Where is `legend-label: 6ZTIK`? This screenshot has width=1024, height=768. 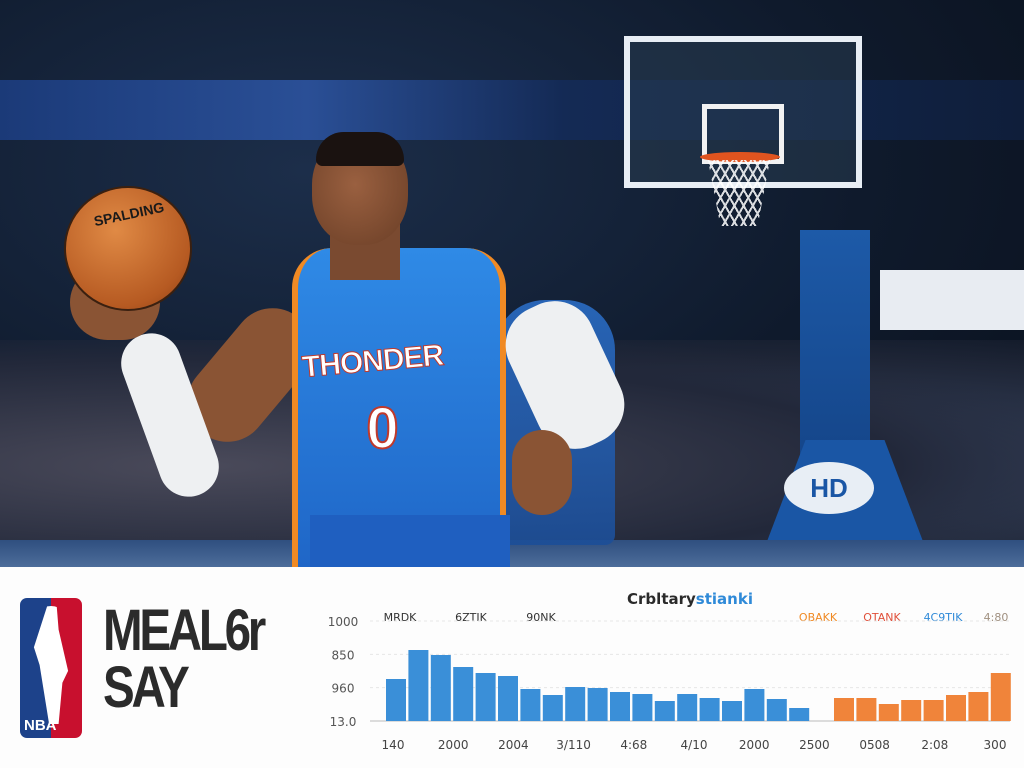
legend-label: 6ZTIK is located at coordinates (471, 617).